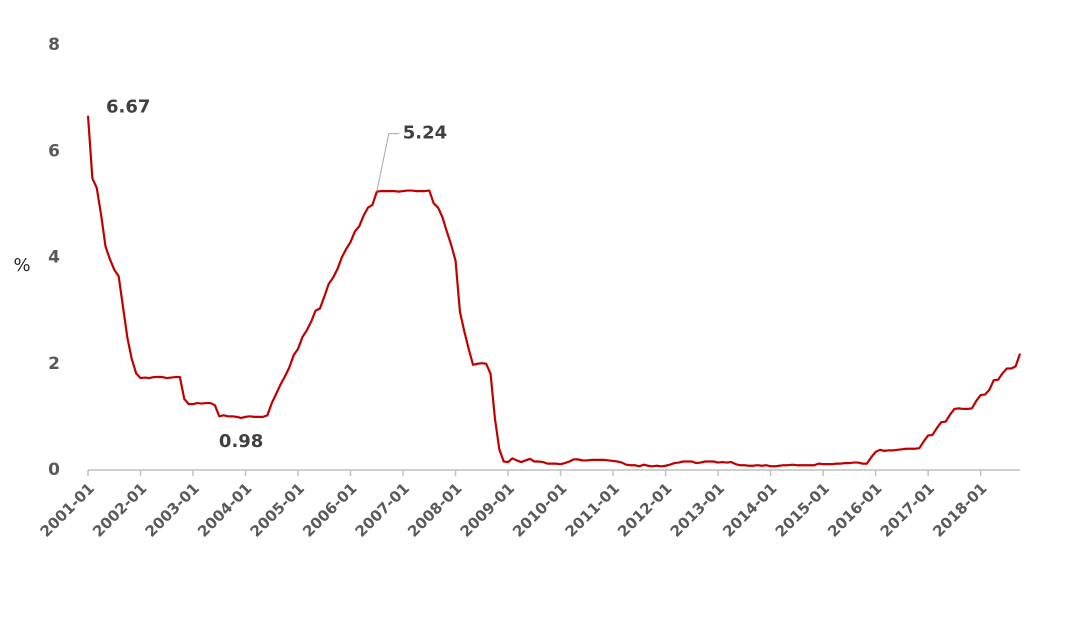  Describe the element at coordinates (487, 509) in the screenshot. I see `x-tick-label: 2009-01` at that location.